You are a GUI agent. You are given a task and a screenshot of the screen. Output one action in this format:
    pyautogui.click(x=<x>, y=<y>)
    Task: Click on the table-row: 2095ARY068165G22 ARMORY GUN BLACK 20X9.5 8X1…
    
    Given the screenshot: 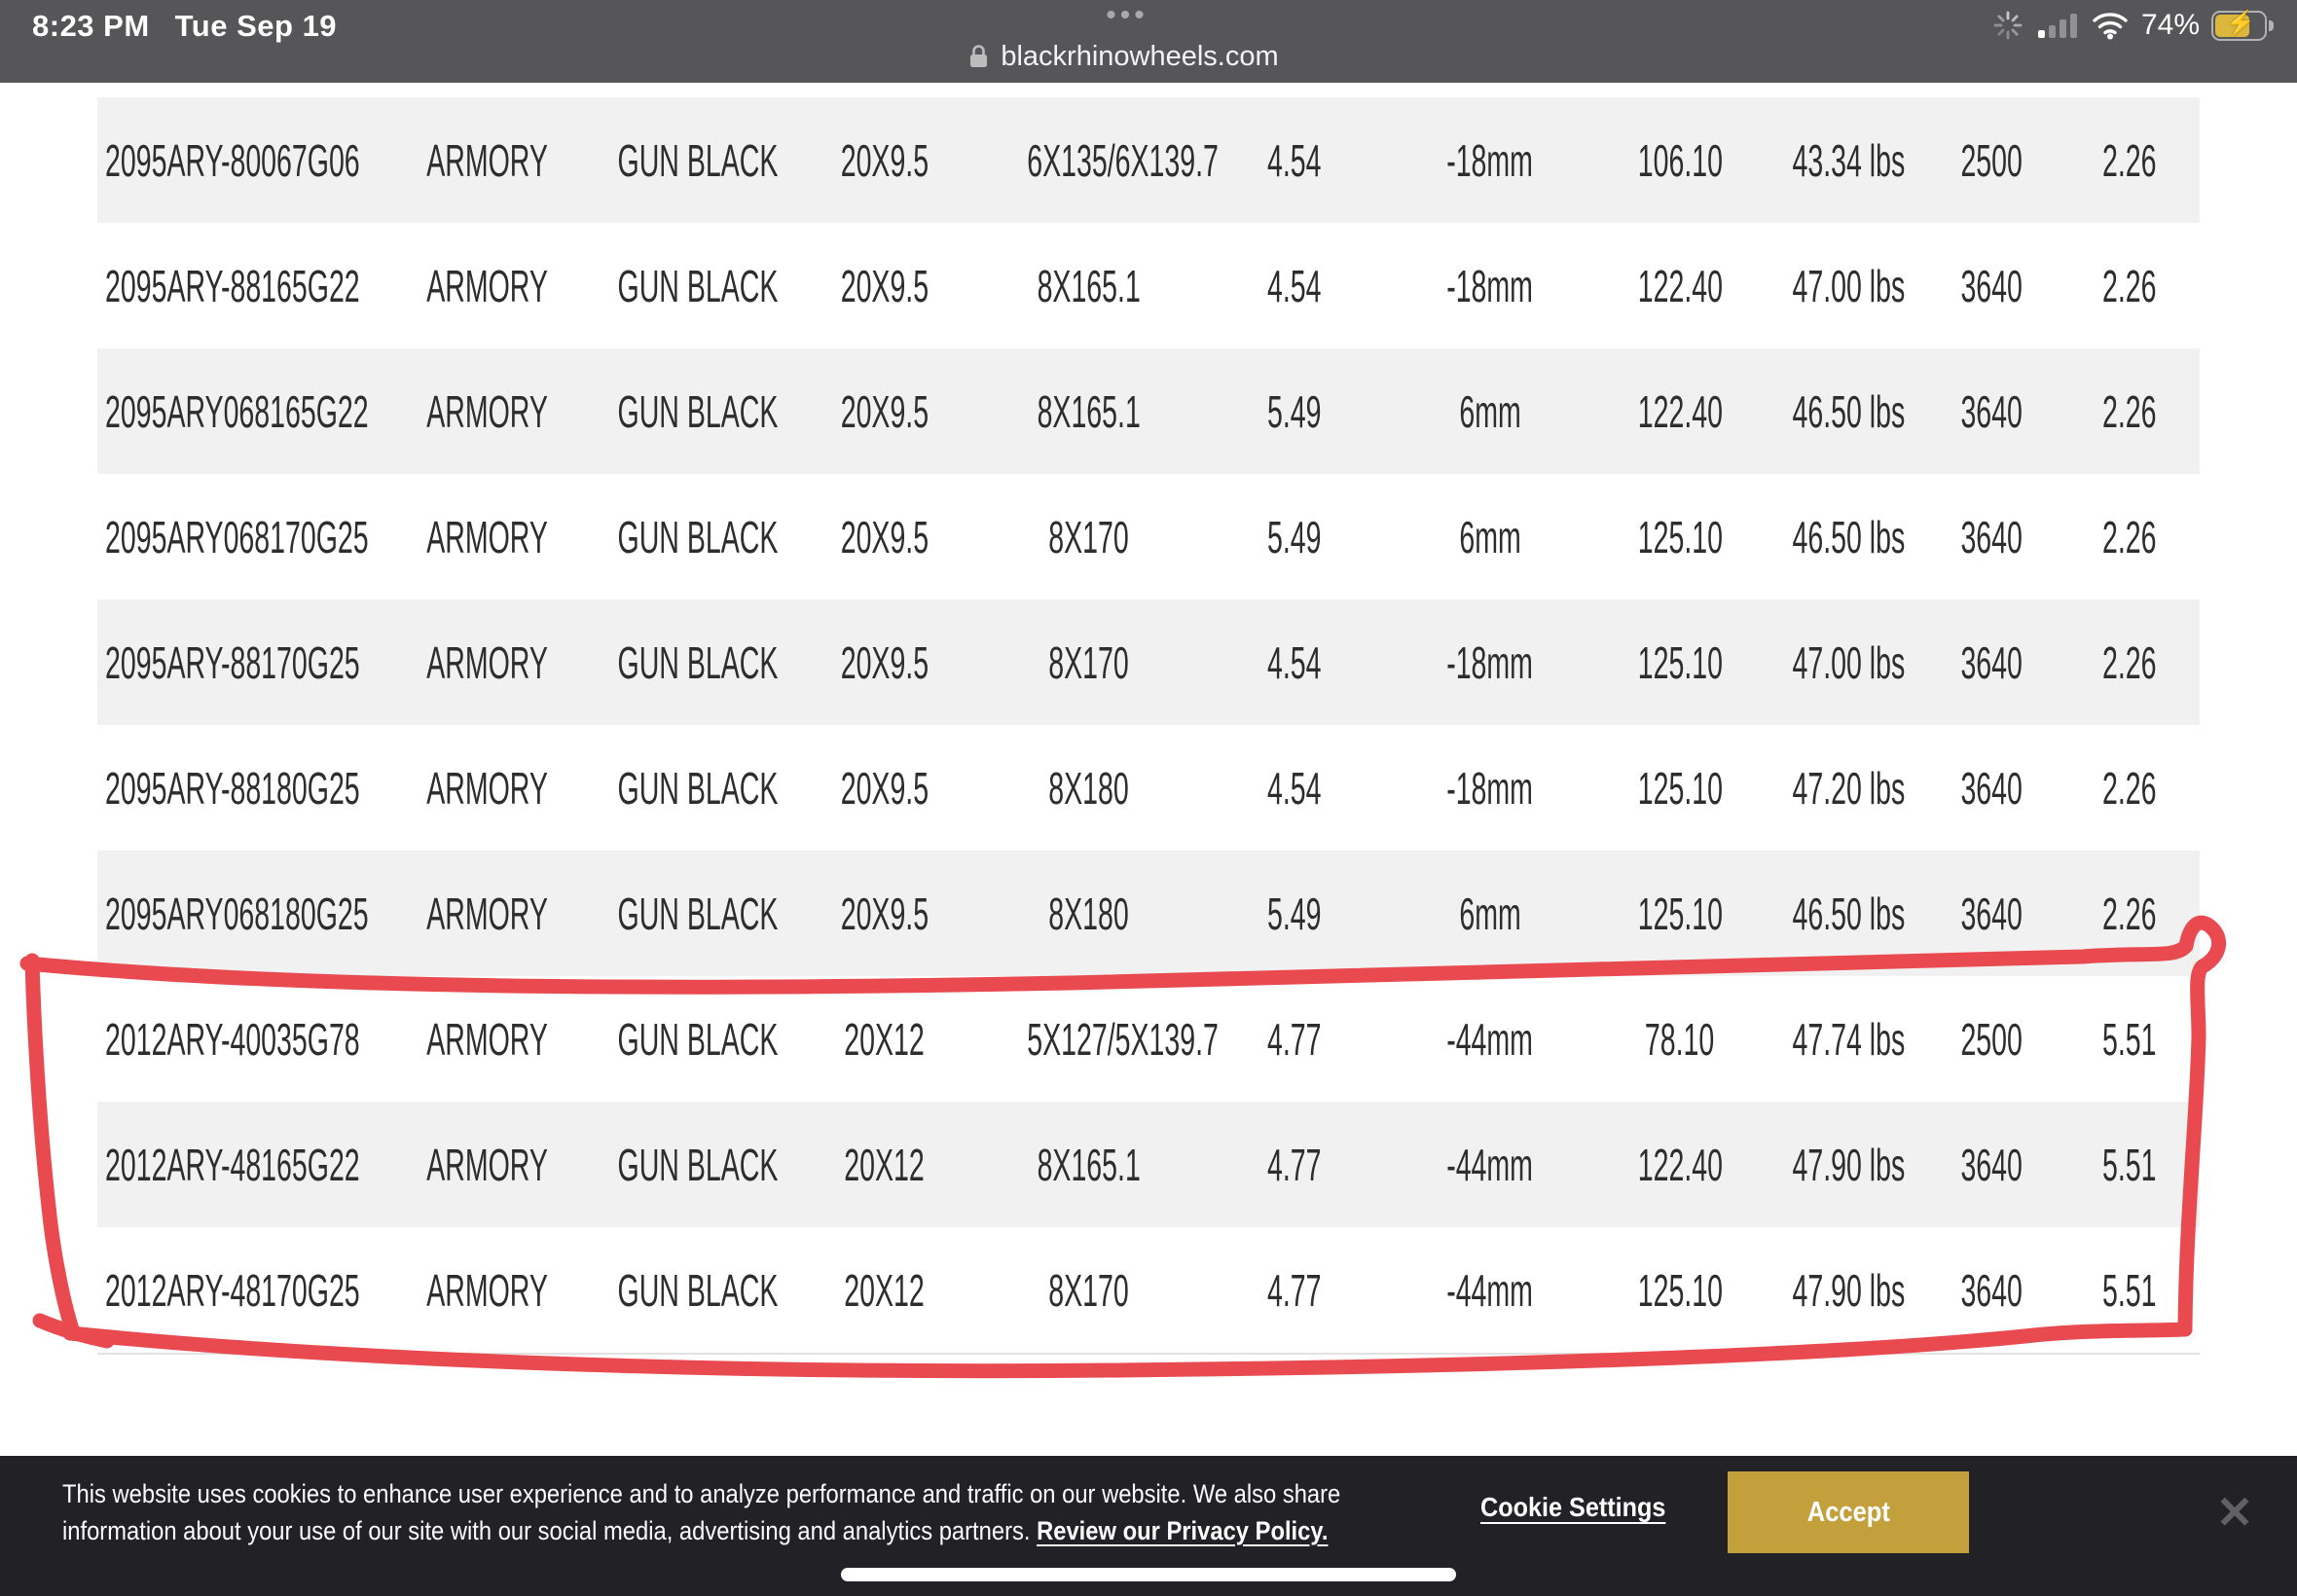 What is the action you would take?
    pyautogui.click(x=1148, y=411)
    